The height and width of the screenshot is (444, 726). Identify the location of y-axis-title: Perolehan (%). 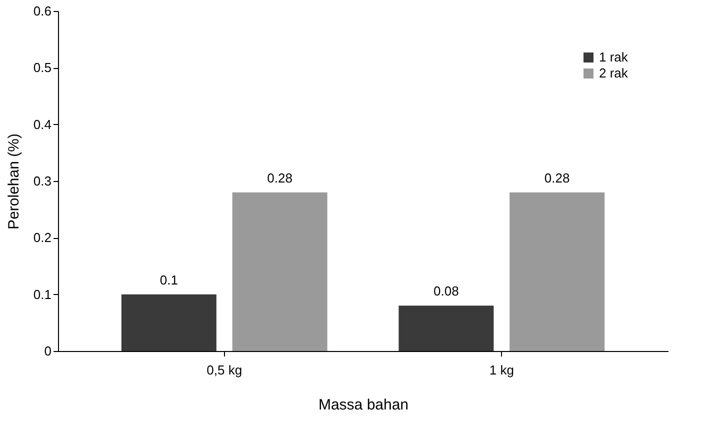
(13, 182).